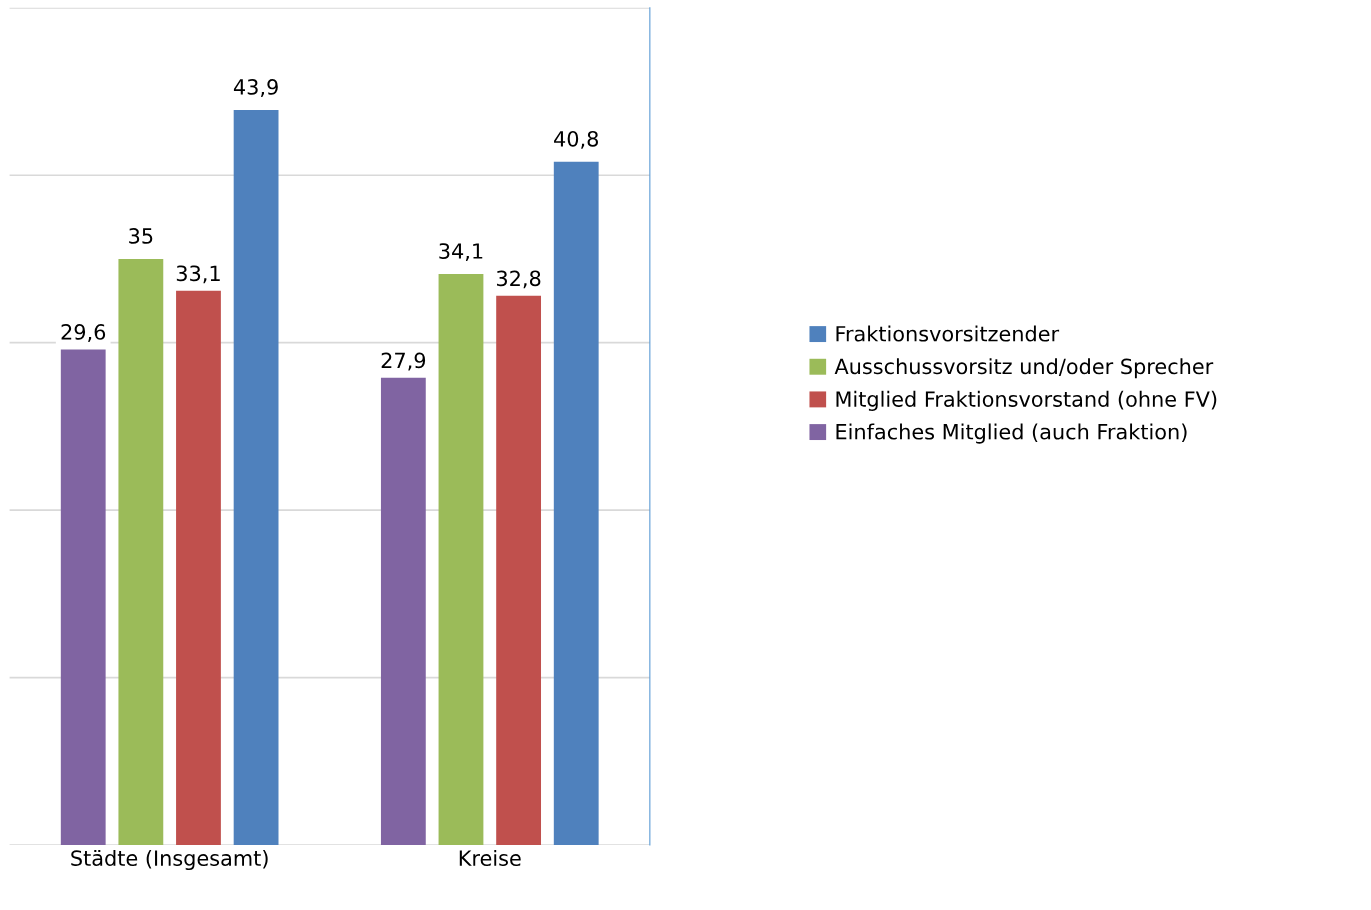 The height and width of the screenshot is (910, 1371). What do you see at coordinates (169, 860) in the screenshot?
I see `x-tick-label: Städte (Insgesamt)` at bounding box center [169, 860].